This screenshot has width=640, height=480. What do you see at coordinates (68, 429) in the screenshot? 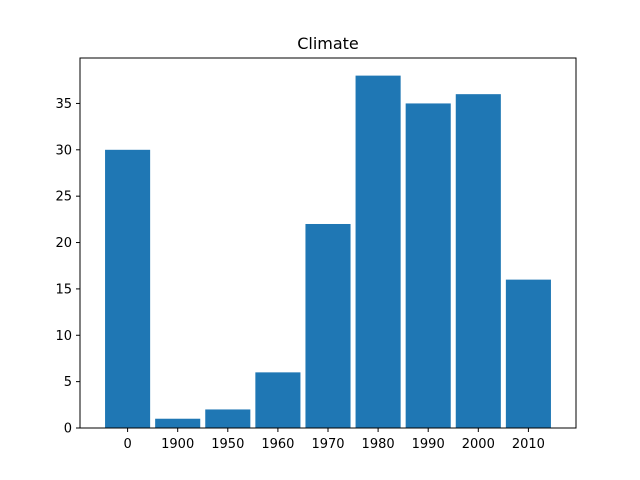
I see `y-tick-label: 0` at bounding box center [68, 429].